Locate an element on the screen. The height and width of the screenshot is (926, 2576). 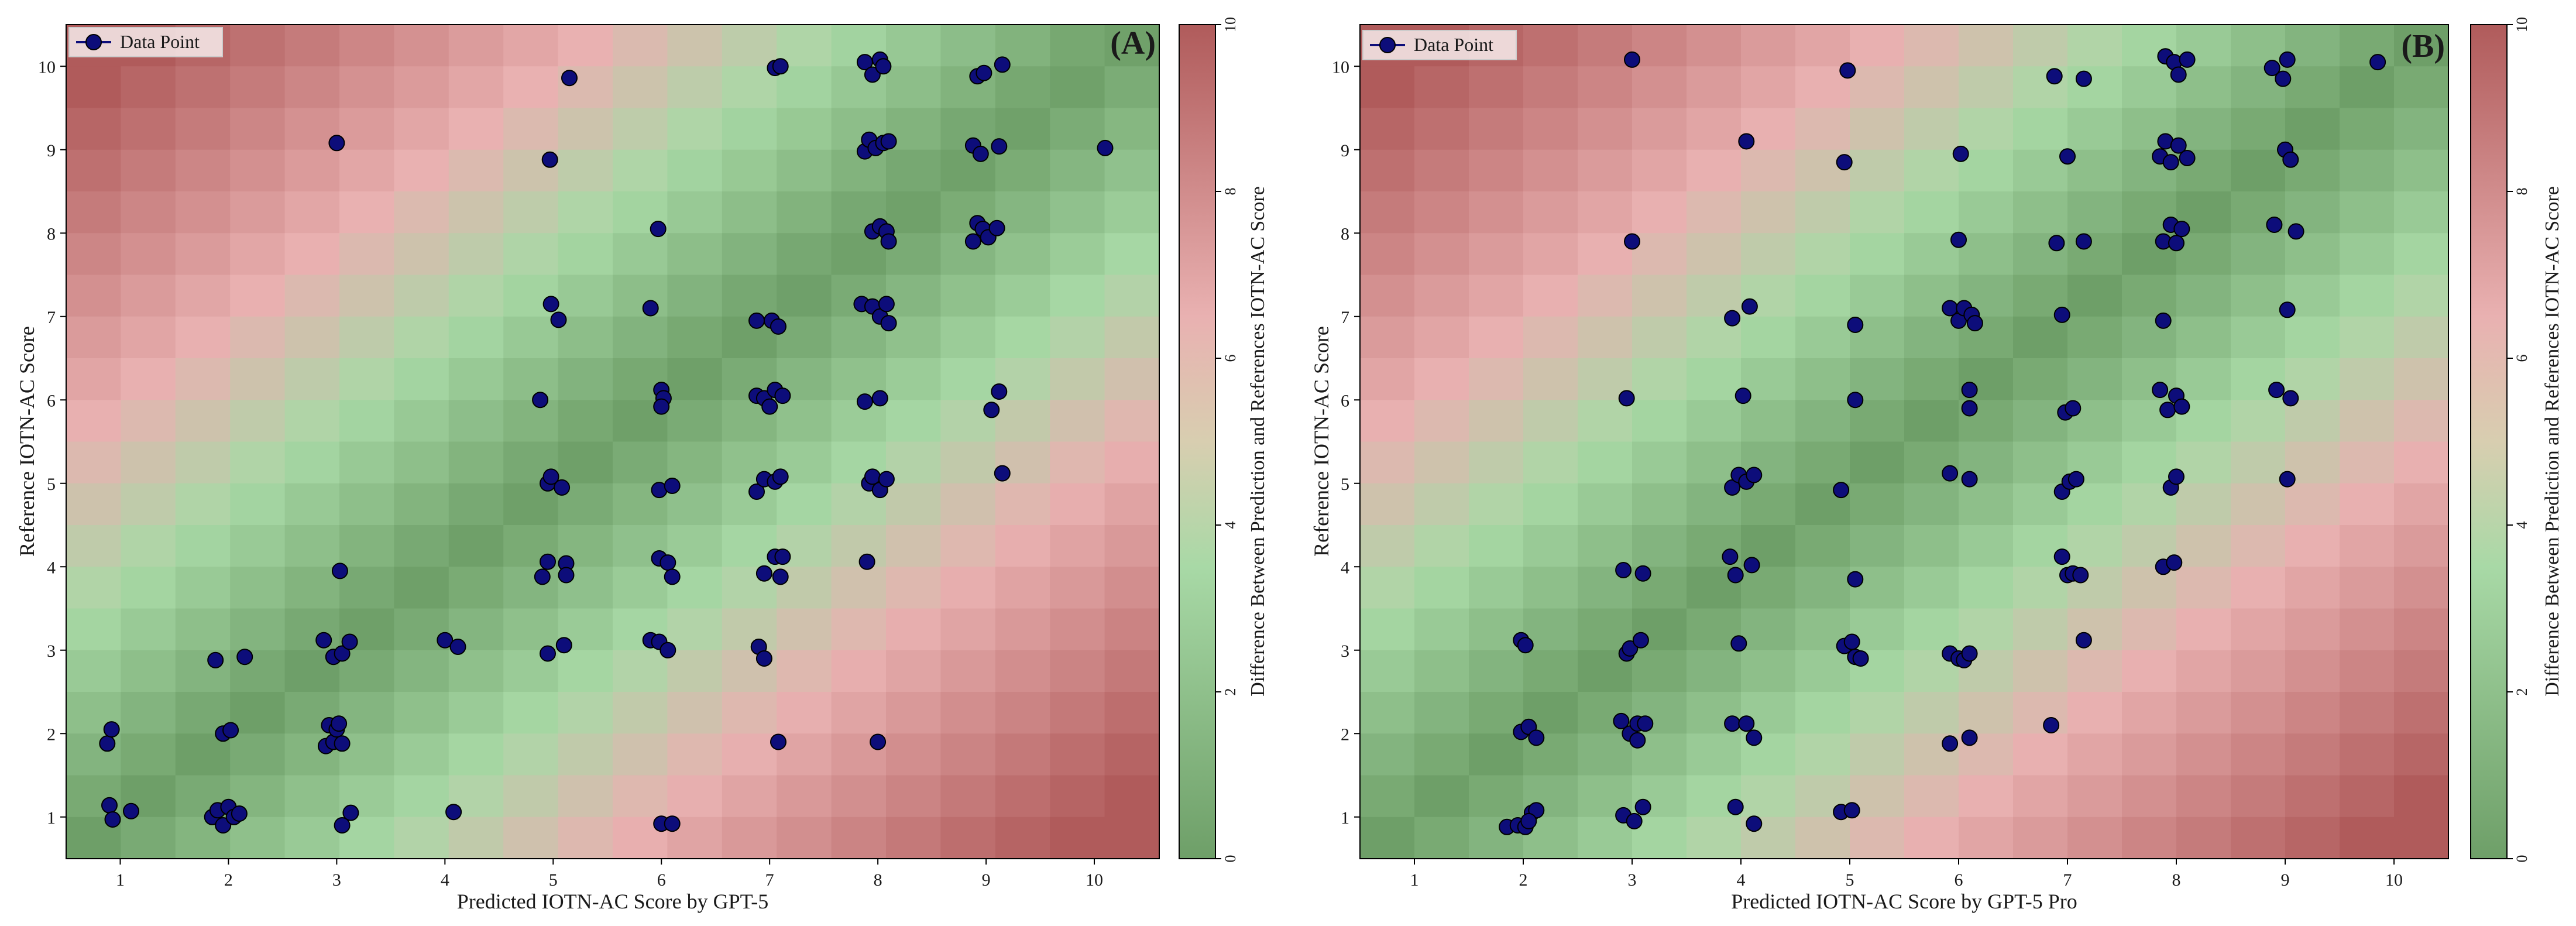
x-ticks-b: 1 2 3 4 5 6 7 8 9 10 is located at coordinates (1907, 874).